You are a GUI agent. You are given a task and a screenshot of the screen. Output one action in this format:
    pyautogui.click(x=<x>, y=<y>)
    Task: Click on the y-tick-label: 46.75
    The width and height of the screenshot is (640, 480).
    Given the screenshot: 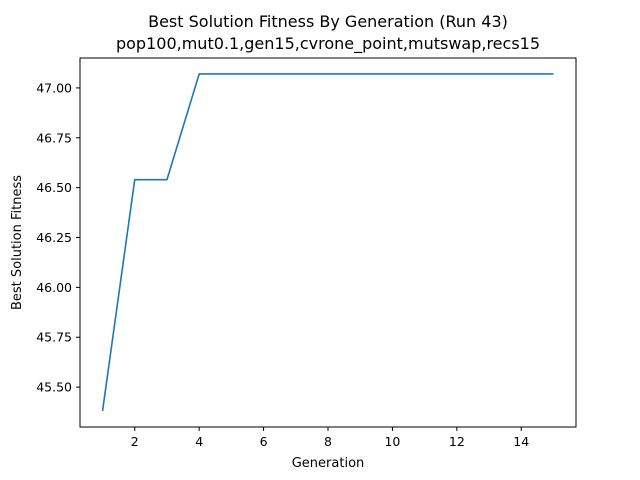 What is the action you would take?
    pyautogui.click(x=54, y=137)
    